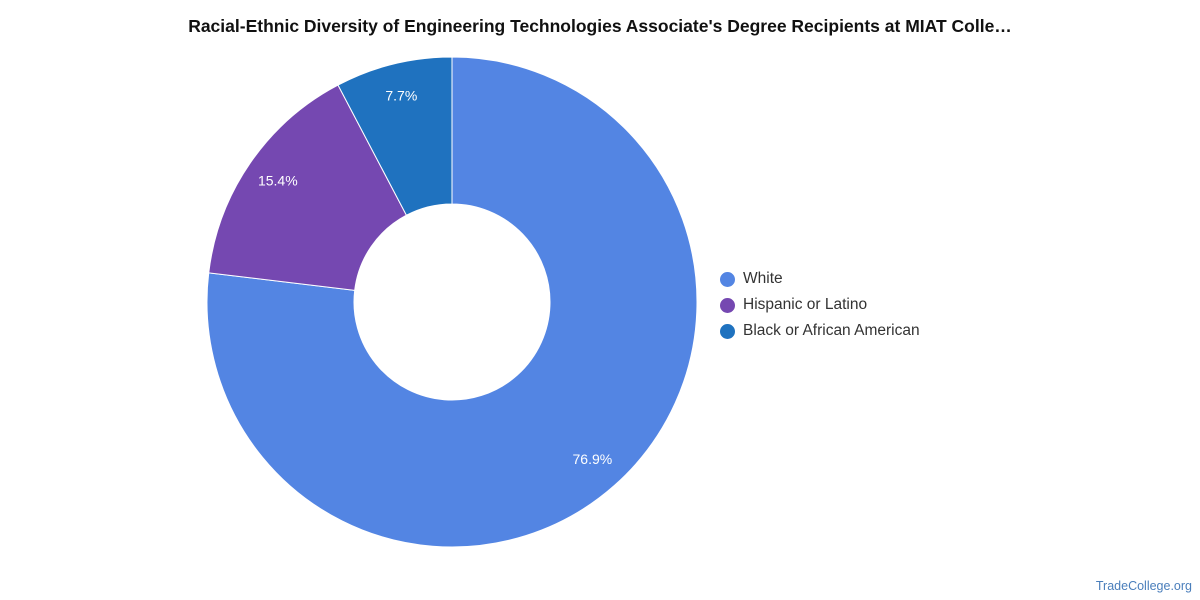  What do you see at coordinates (395, 136) in the screenshot?
I see `donut-slice-black-or-african-american` at bounding box center [395, 136].